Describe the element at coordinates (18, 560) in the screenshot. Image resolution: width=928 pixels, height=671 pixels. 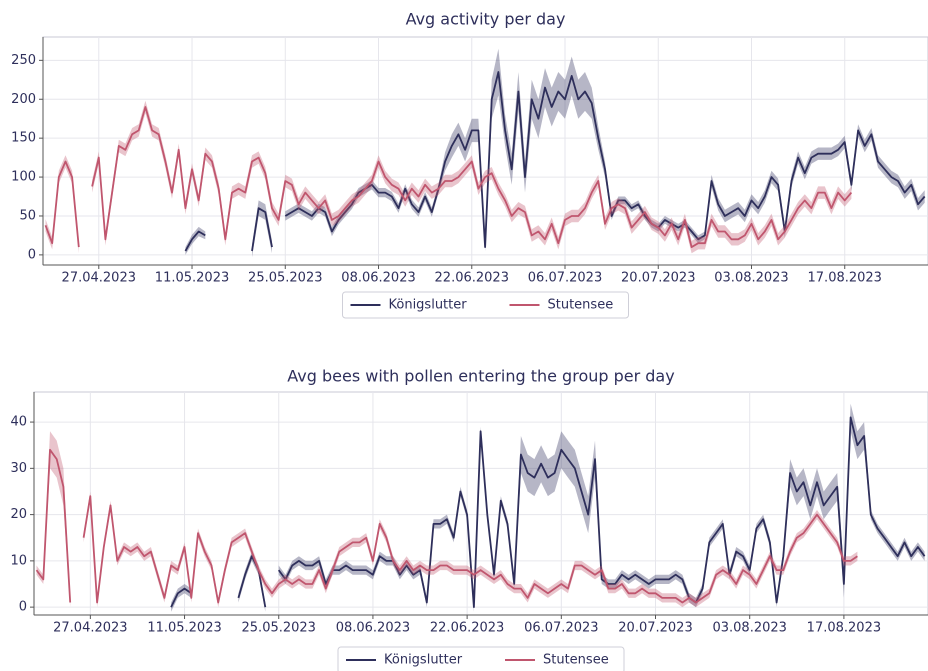
I see `y-tick-label: 10` at that location.